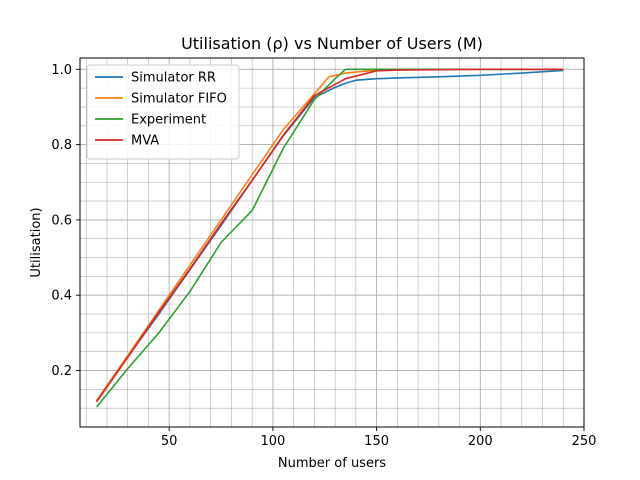 The image size is (640, 480). What do you see at coordinates (480, 441) in the screenshot?
I see `x-tick-label: 200` at bounding box center [480, 441].